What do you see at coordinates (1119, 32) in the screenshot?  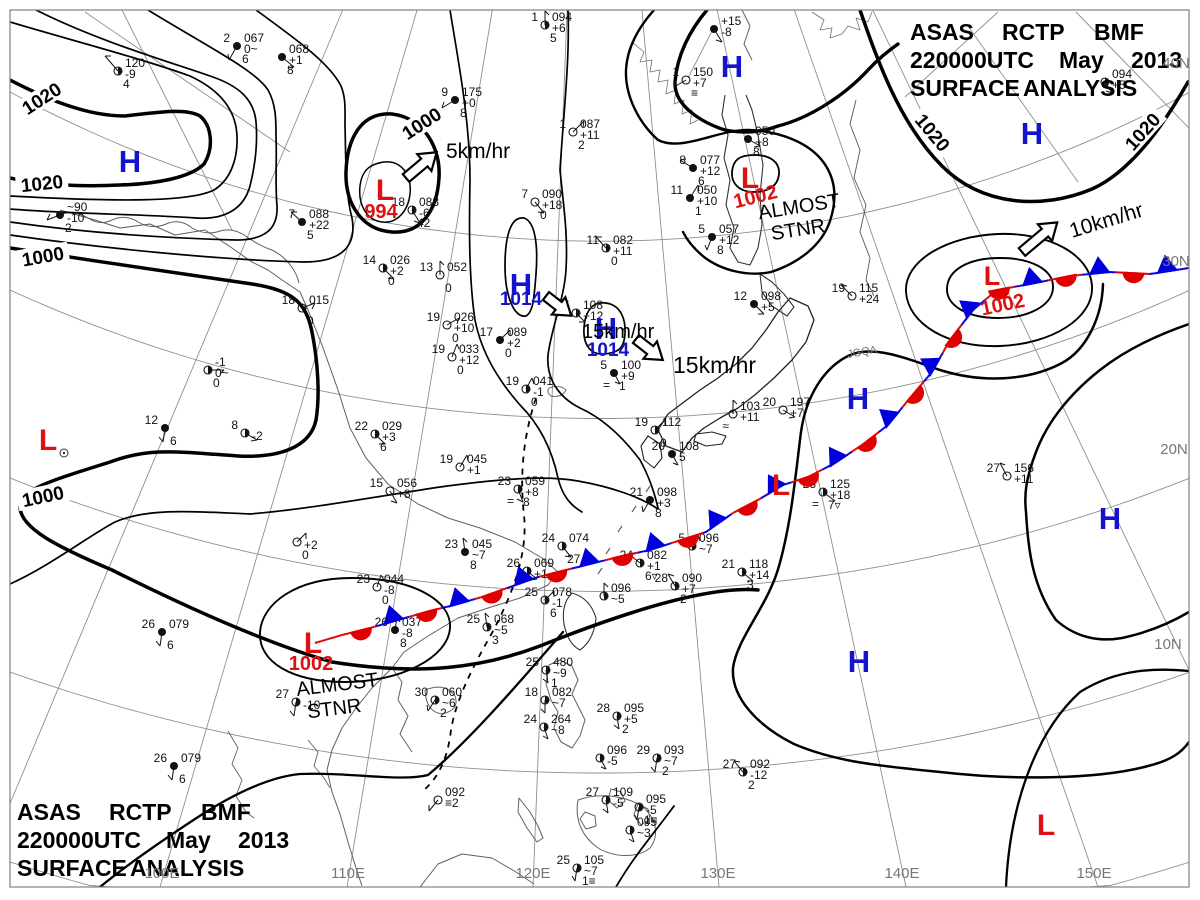 I see `svg-text: BMF` at bounding box center [1119, 32].